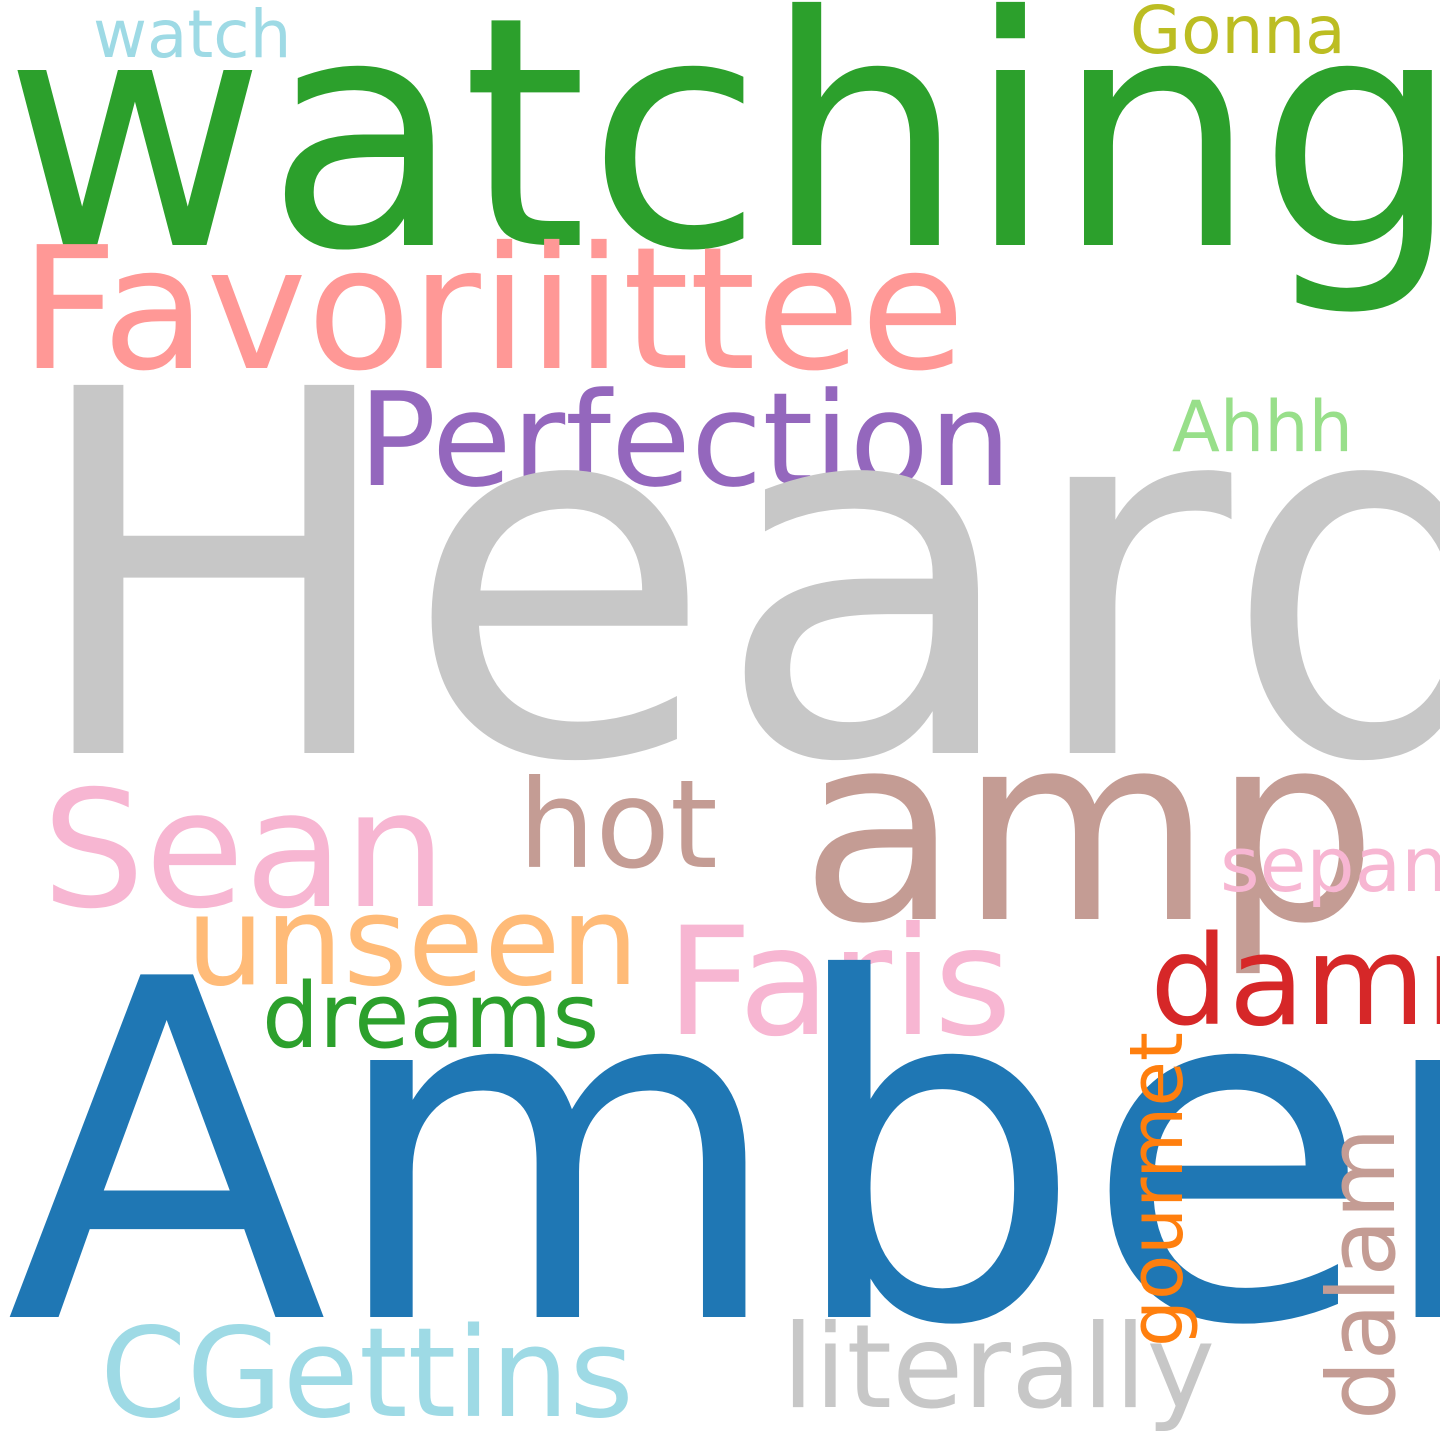 This screenshot has height=1440, width=1440. Describe the element at coordinates (412, 942) in the screenshot. I see `word-unseen: unseen` at that location.